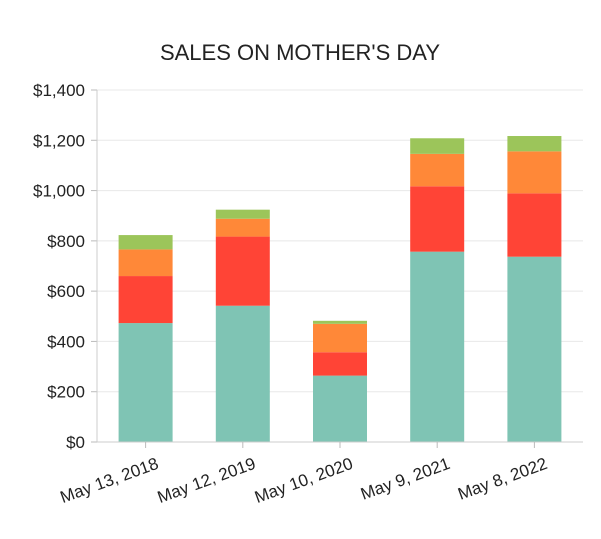  What do you see at coordinates (300, 52) in the screenshot?
I see `chart-title: SALES ON MOTHER'S DAY` at bounding box center [300, 52].